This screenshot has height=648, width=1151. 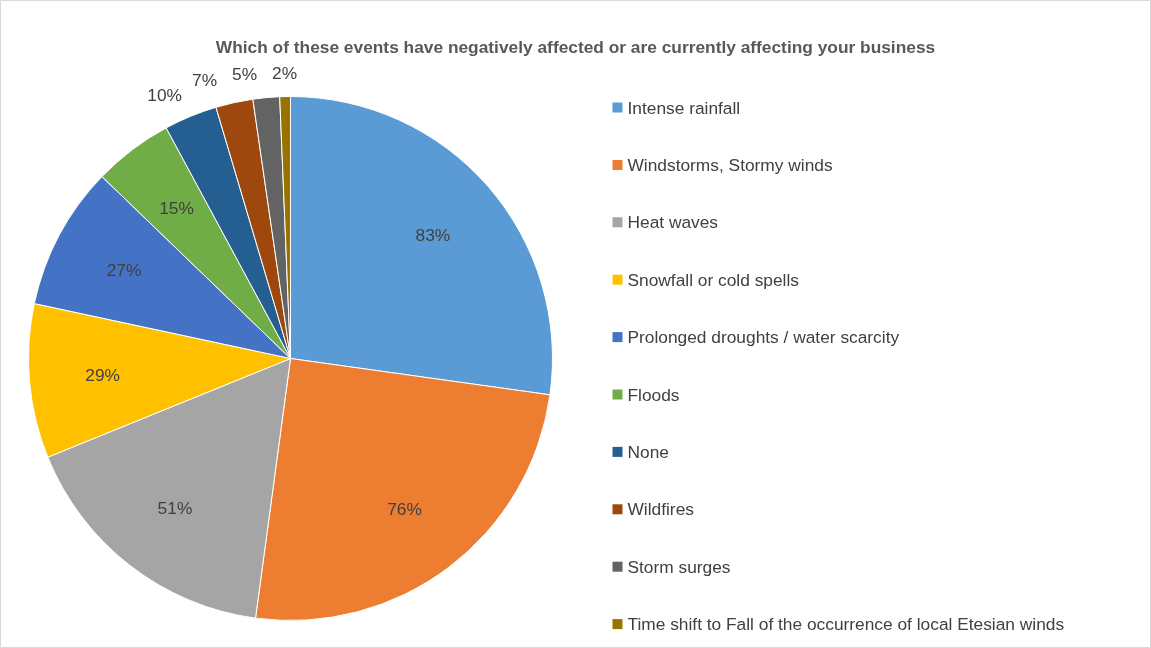 I want to click on data-label: 29%, so click(x=102, y=374).